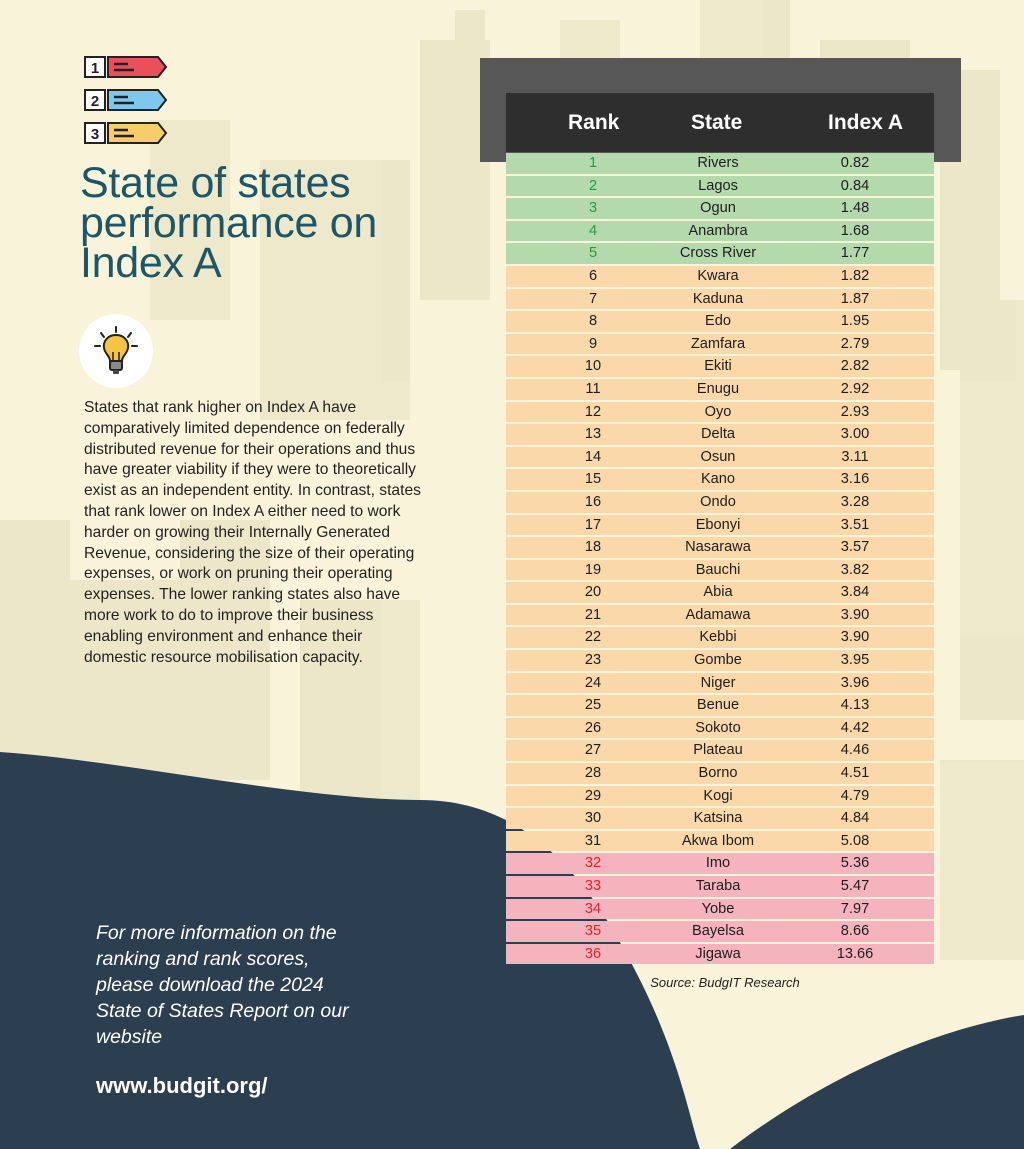 Image resolution: width=1024 pixels, height=1149 pixels. Describe the element at coordinates (855, 637) in the screenshot. I see `index-value-cell: 3.90` at that location.